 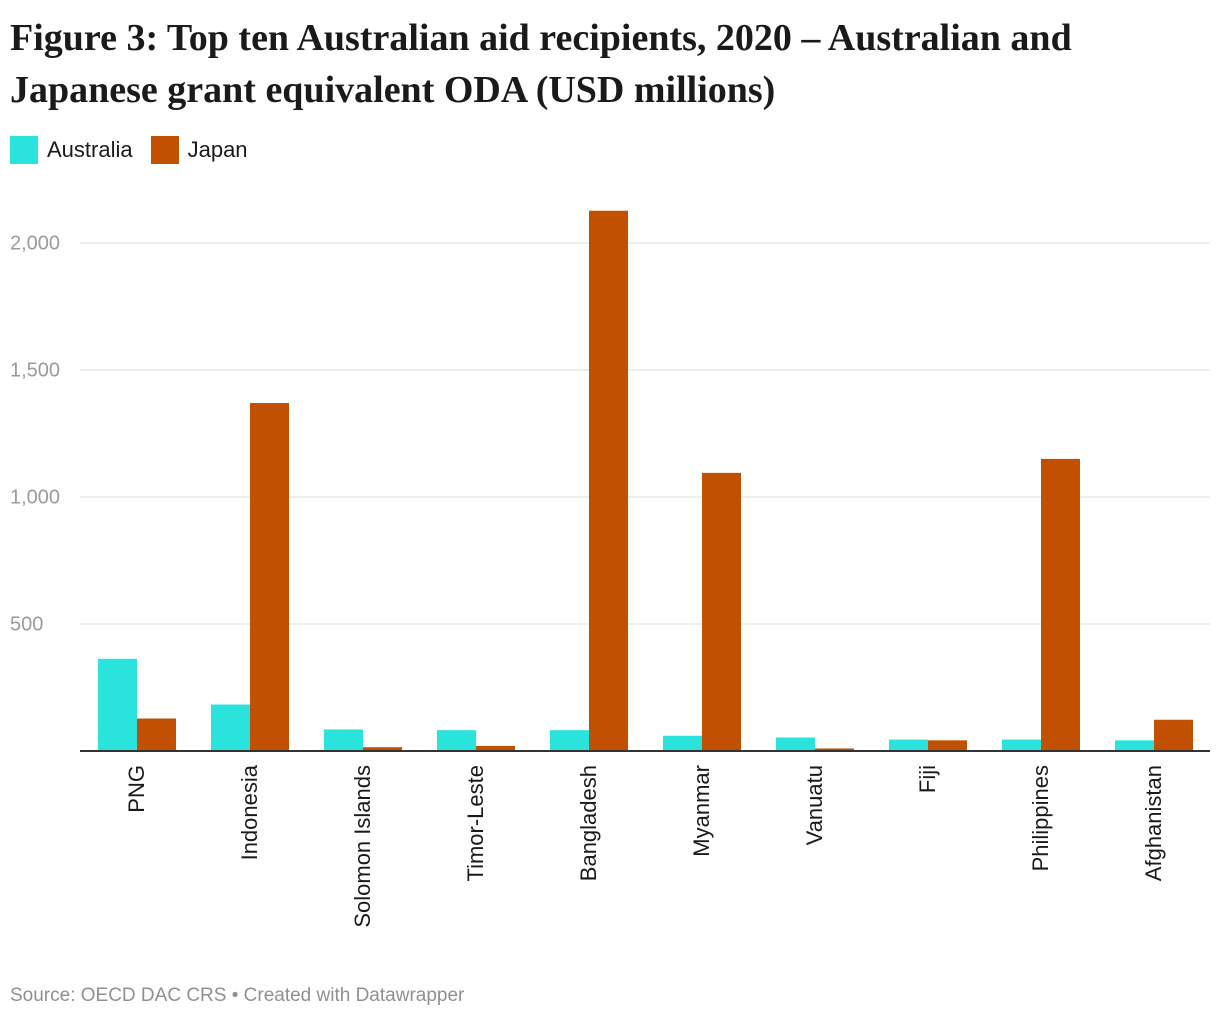 I want to click on legend-swatch-australia, so click(x=24, y=150).